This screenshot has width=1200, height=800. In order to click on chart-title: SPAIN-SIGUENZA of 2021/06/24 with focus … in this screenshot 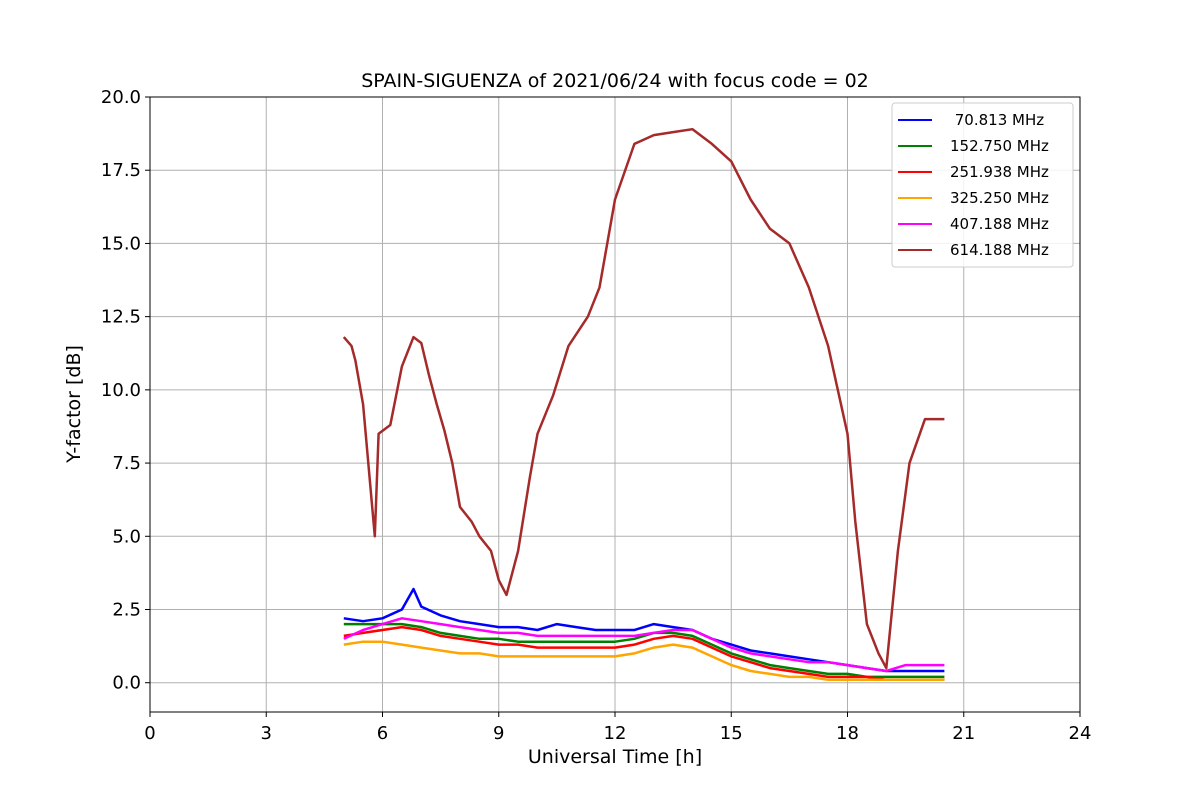, I will do `click(615, 81)`.